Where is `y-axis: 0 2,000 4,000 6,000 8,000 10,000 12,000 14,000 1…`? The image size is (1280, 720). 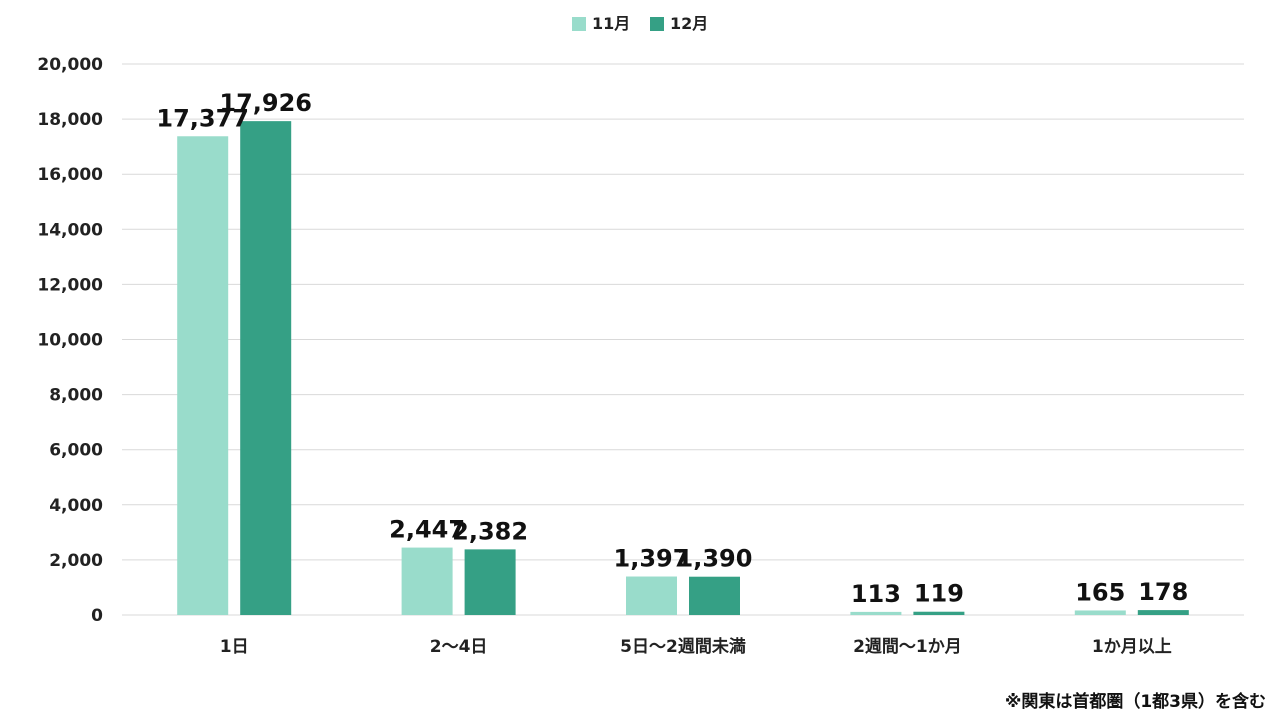 y-axis: 0 2,000 4,000 6,000 8,000 10,000 12,000 14,000 1… is located at coordinates (70, 340).